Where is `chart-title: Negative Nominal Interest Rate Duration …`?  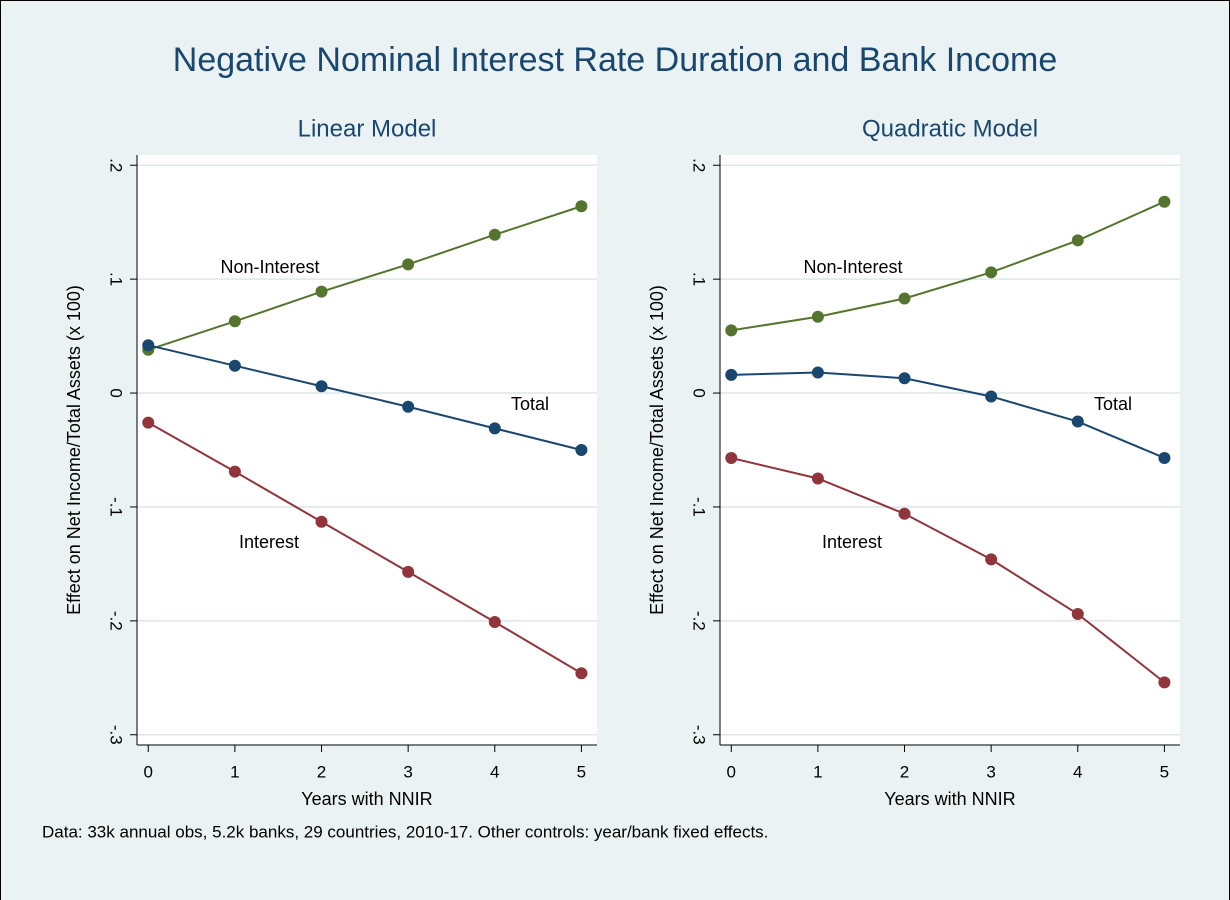
chart-title: Negative Nominal Interest Rate Duration … is located at coordinates (615, 60).